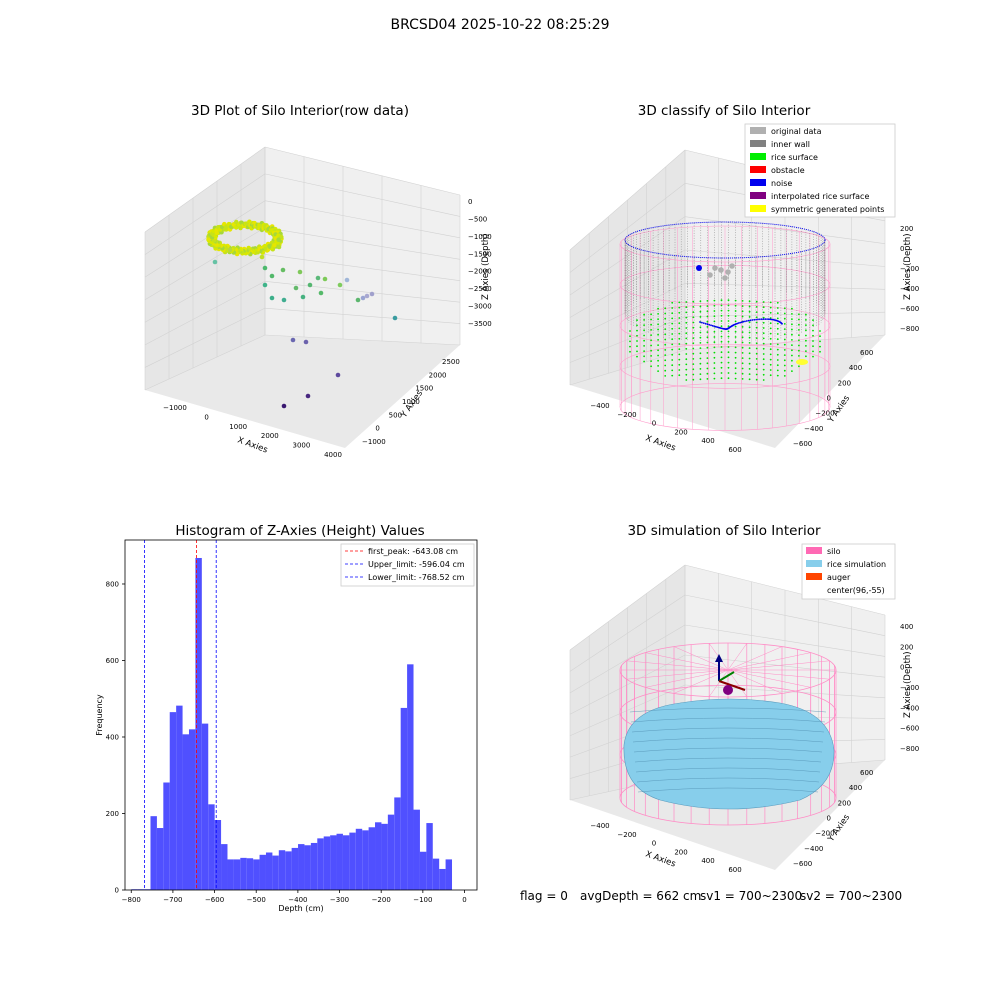 This screenshot has width=1000, height=1000. What do you see at coordinates (416, 564) in the screenshot?
I see `legend-label: Upper_limit: -596.04 cm` at bounding box center [416, 564].